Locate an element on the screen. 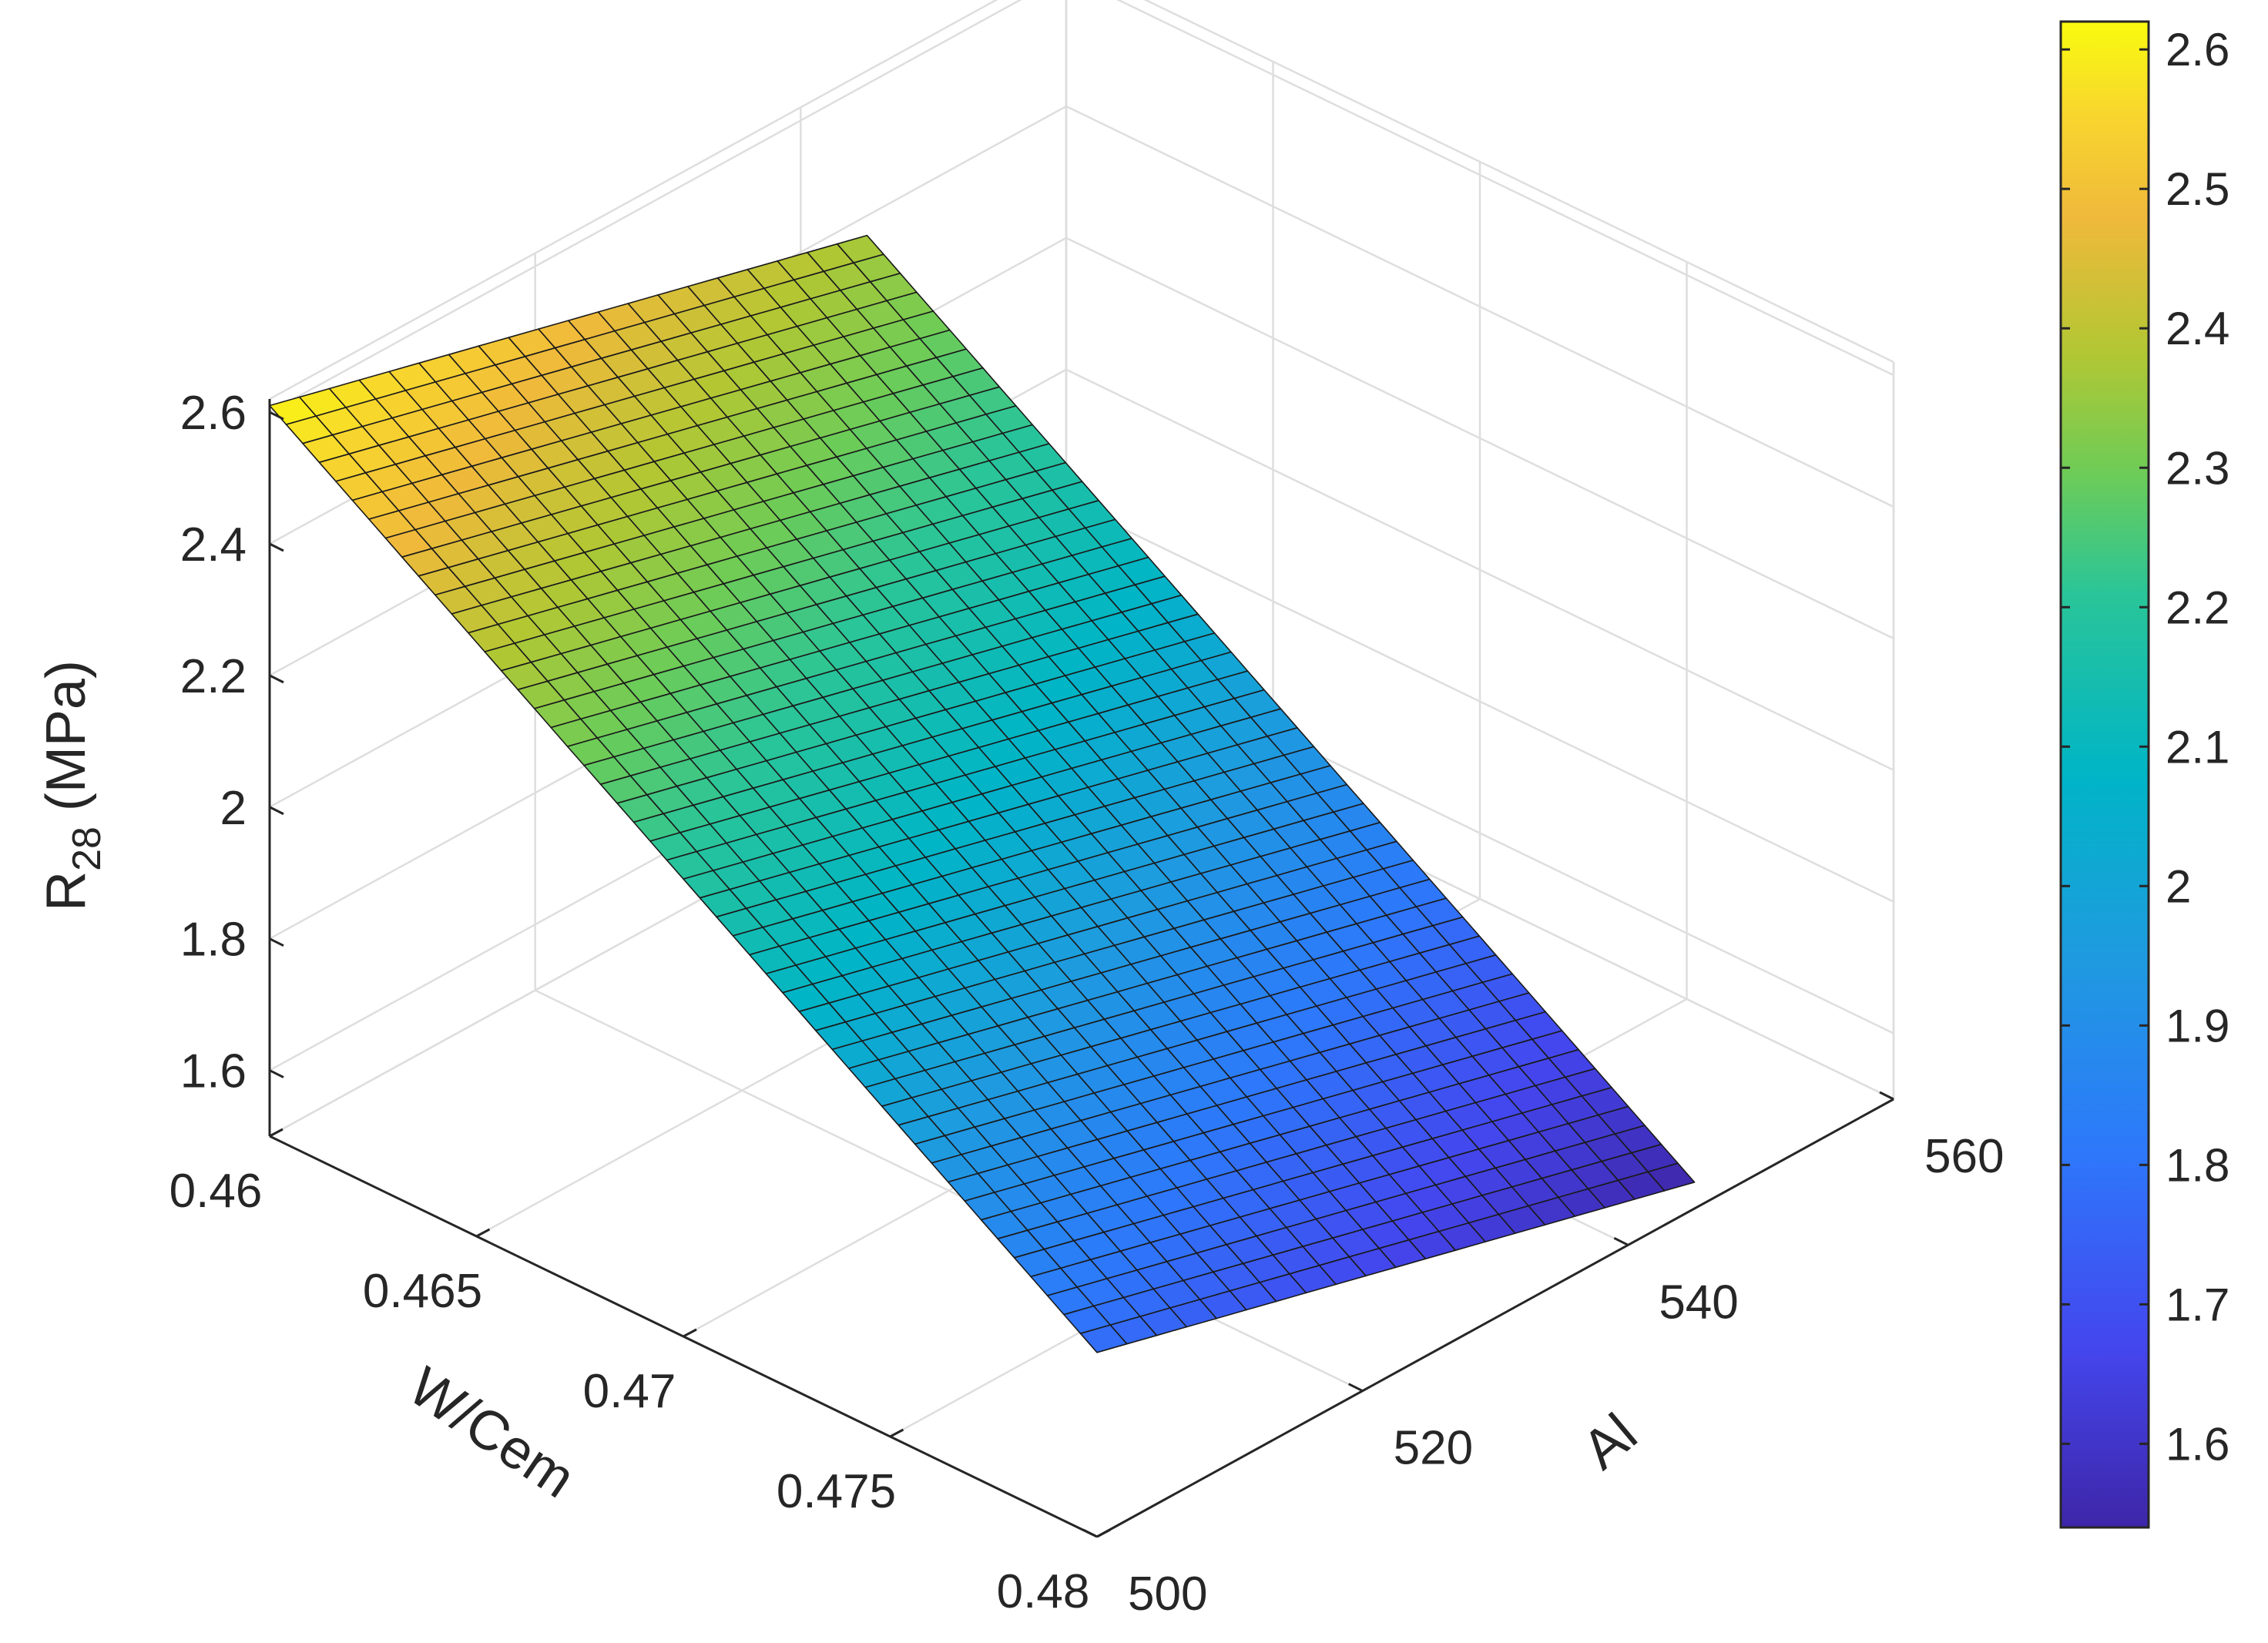  colorbar-tick-label: 2.6 is located at coordinates (2197, 49).